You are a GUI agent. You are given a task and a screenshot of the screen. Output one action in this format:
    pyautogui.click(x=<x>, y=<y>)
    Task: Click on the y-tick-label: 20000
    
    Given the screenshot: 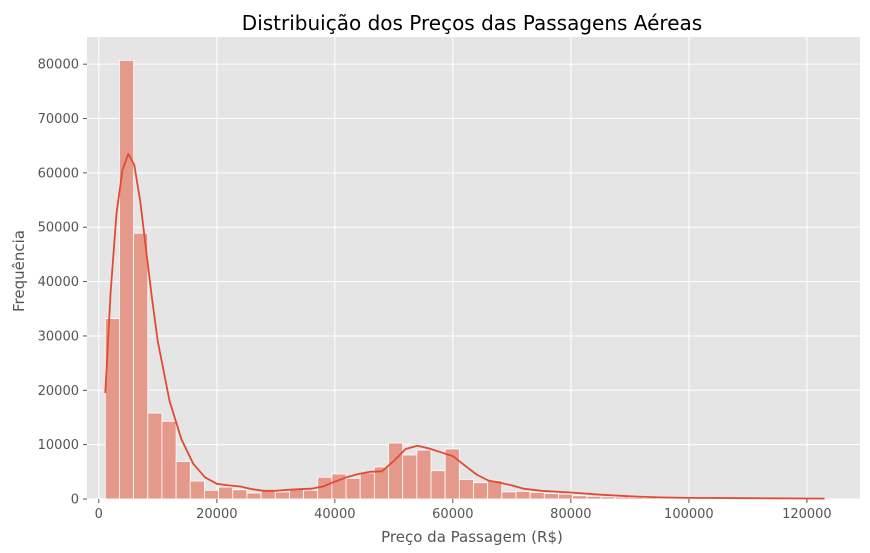 What is the action you would take?
    pyautogui.click(x=58, y=391)
    